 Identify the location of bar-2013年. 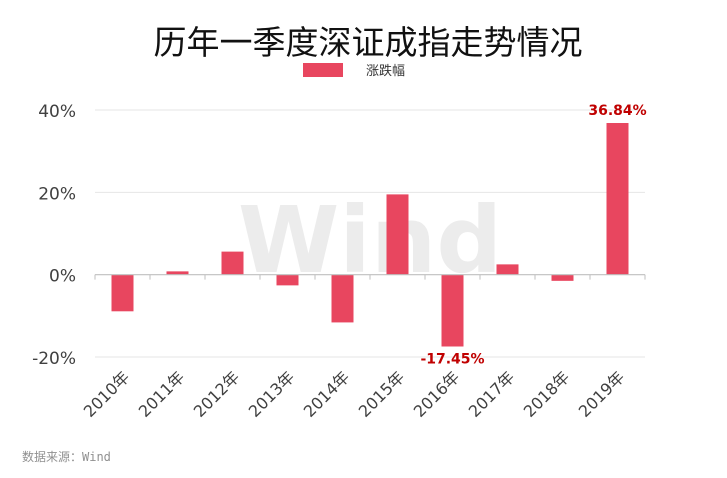
(287, 280).